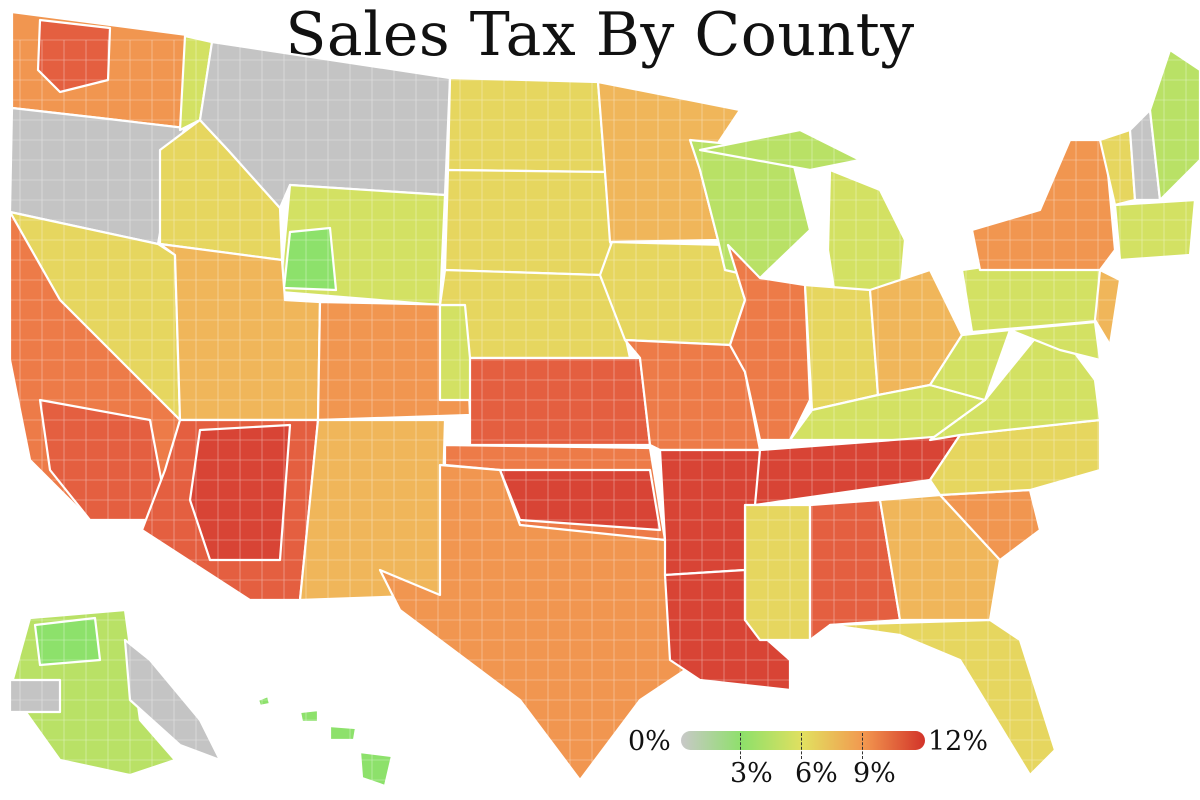 Image resolution: width=1200 pixels, height=800 pixels. I want to click on region-south-dakota, so click(528, 222).